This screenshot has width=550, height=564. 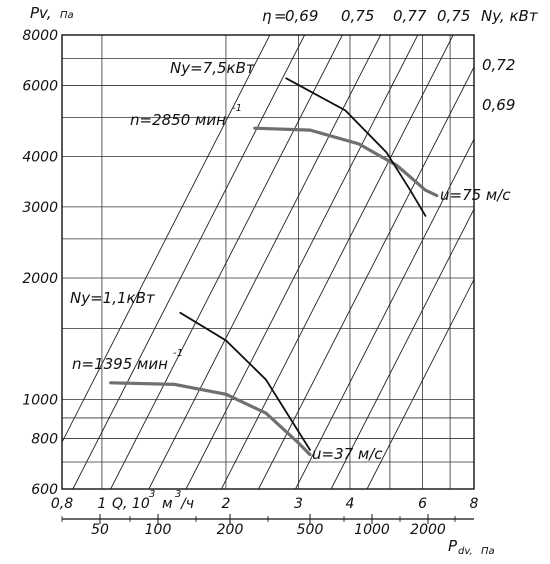 What do you see at coordinates (62, 504) in the screenshot?
I see `x-tick-label: 0,8` at bounding box center [62, 504].